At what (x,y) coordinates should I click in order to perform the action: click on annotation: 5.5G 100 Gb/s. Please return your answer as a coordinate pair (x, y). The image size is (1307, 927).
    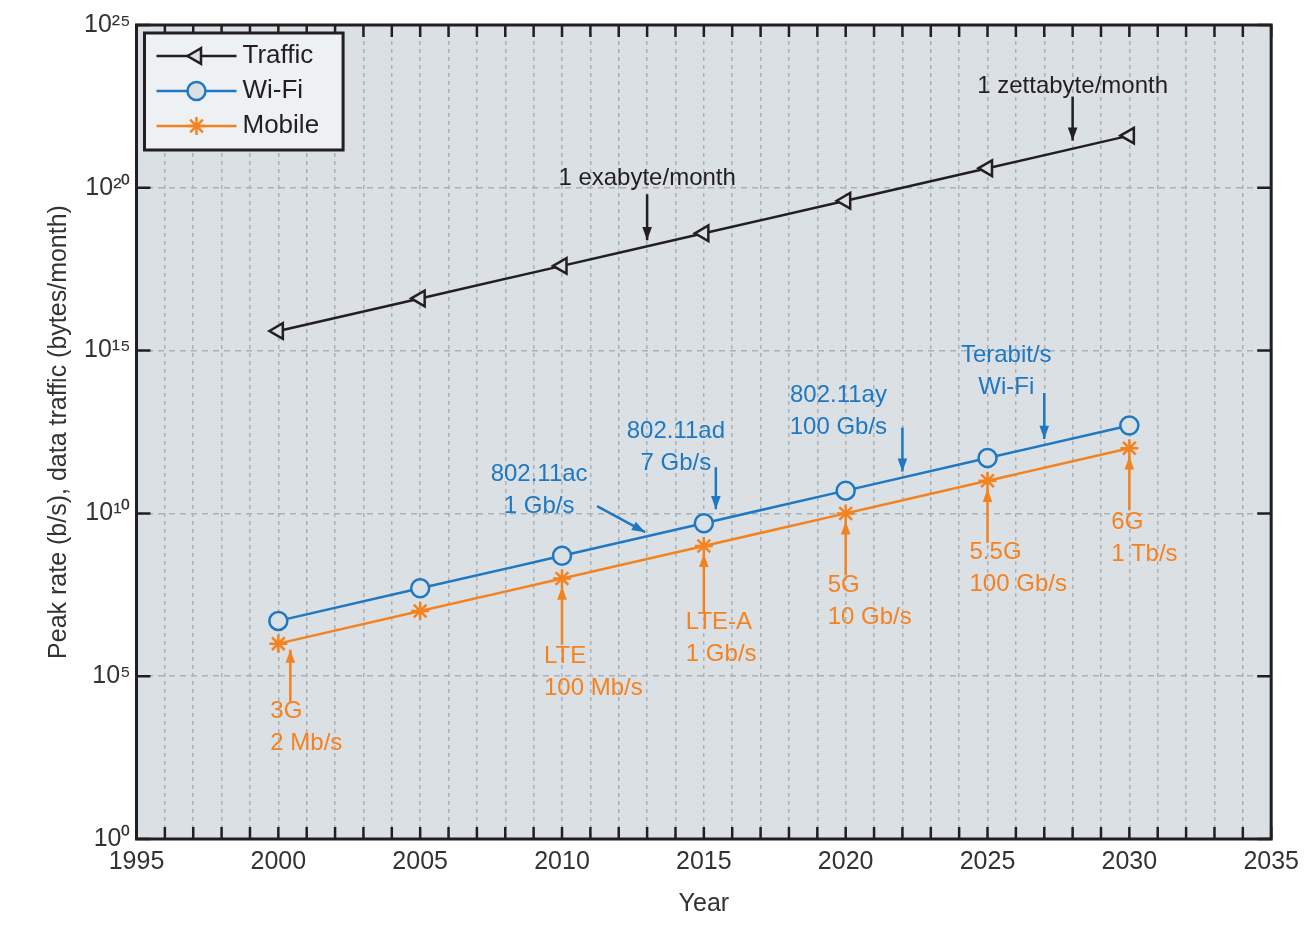
    Looking at the image, I should click on (1018, 567).